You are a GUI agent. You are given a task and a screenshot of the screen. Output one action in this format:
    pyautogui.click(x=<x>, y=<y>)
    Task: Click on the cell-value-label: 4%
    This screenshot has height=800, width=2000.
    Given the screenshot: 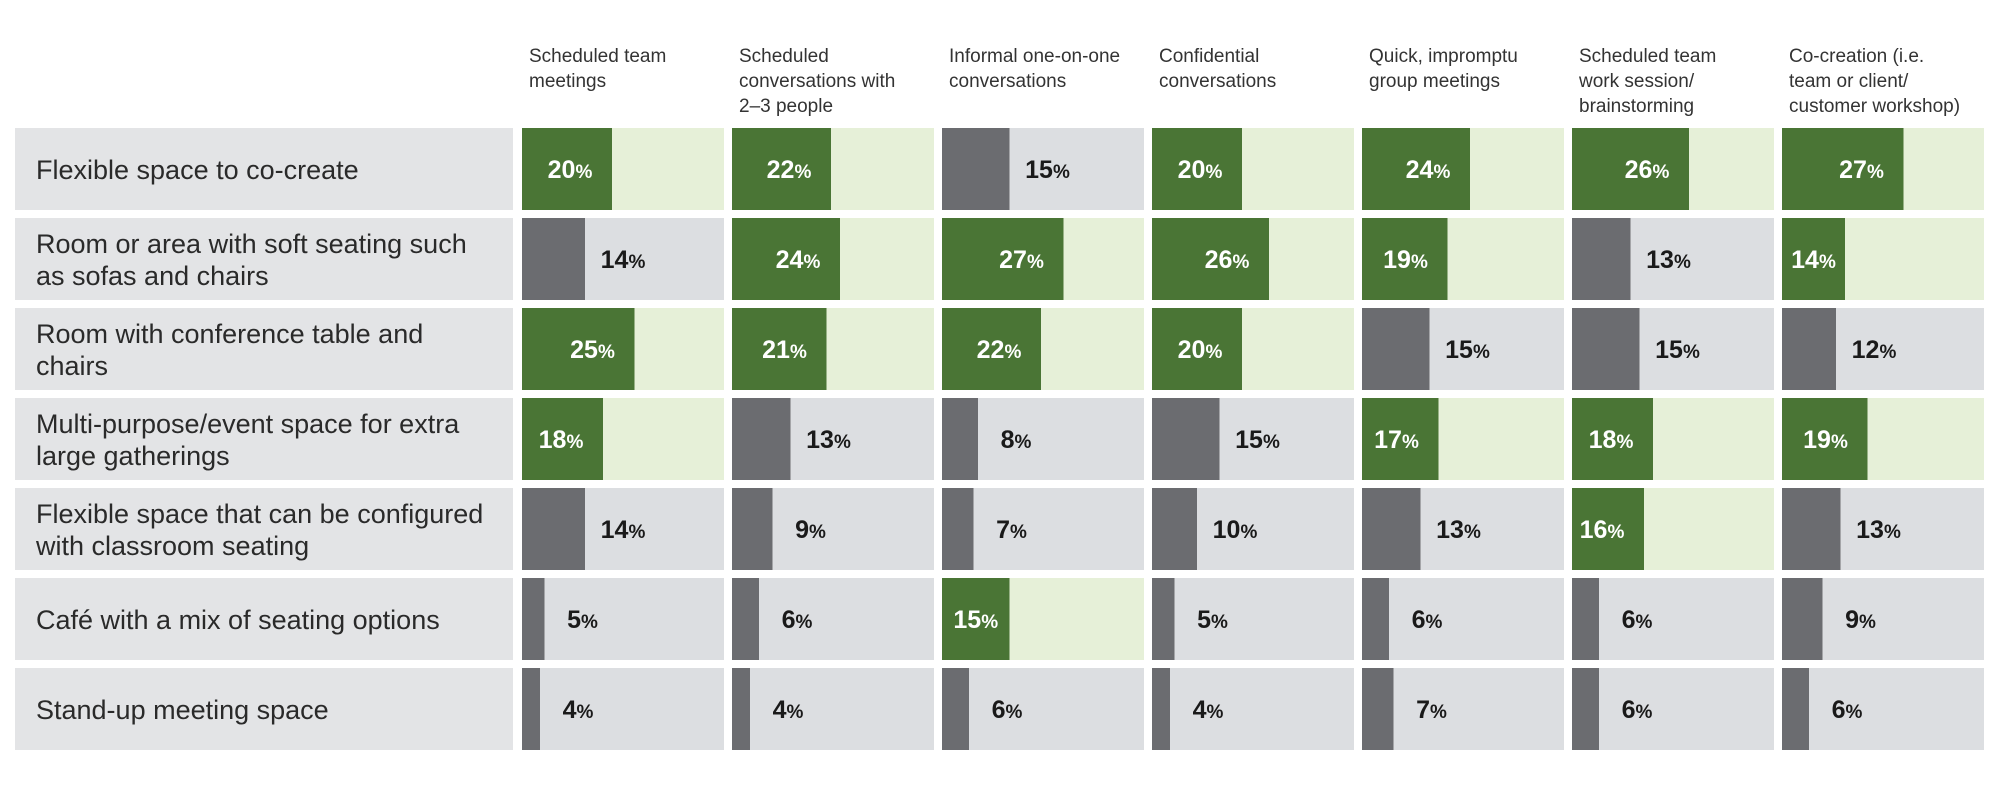 What is the action you would take?
    pyautogui.click(x=578, y=710)
    